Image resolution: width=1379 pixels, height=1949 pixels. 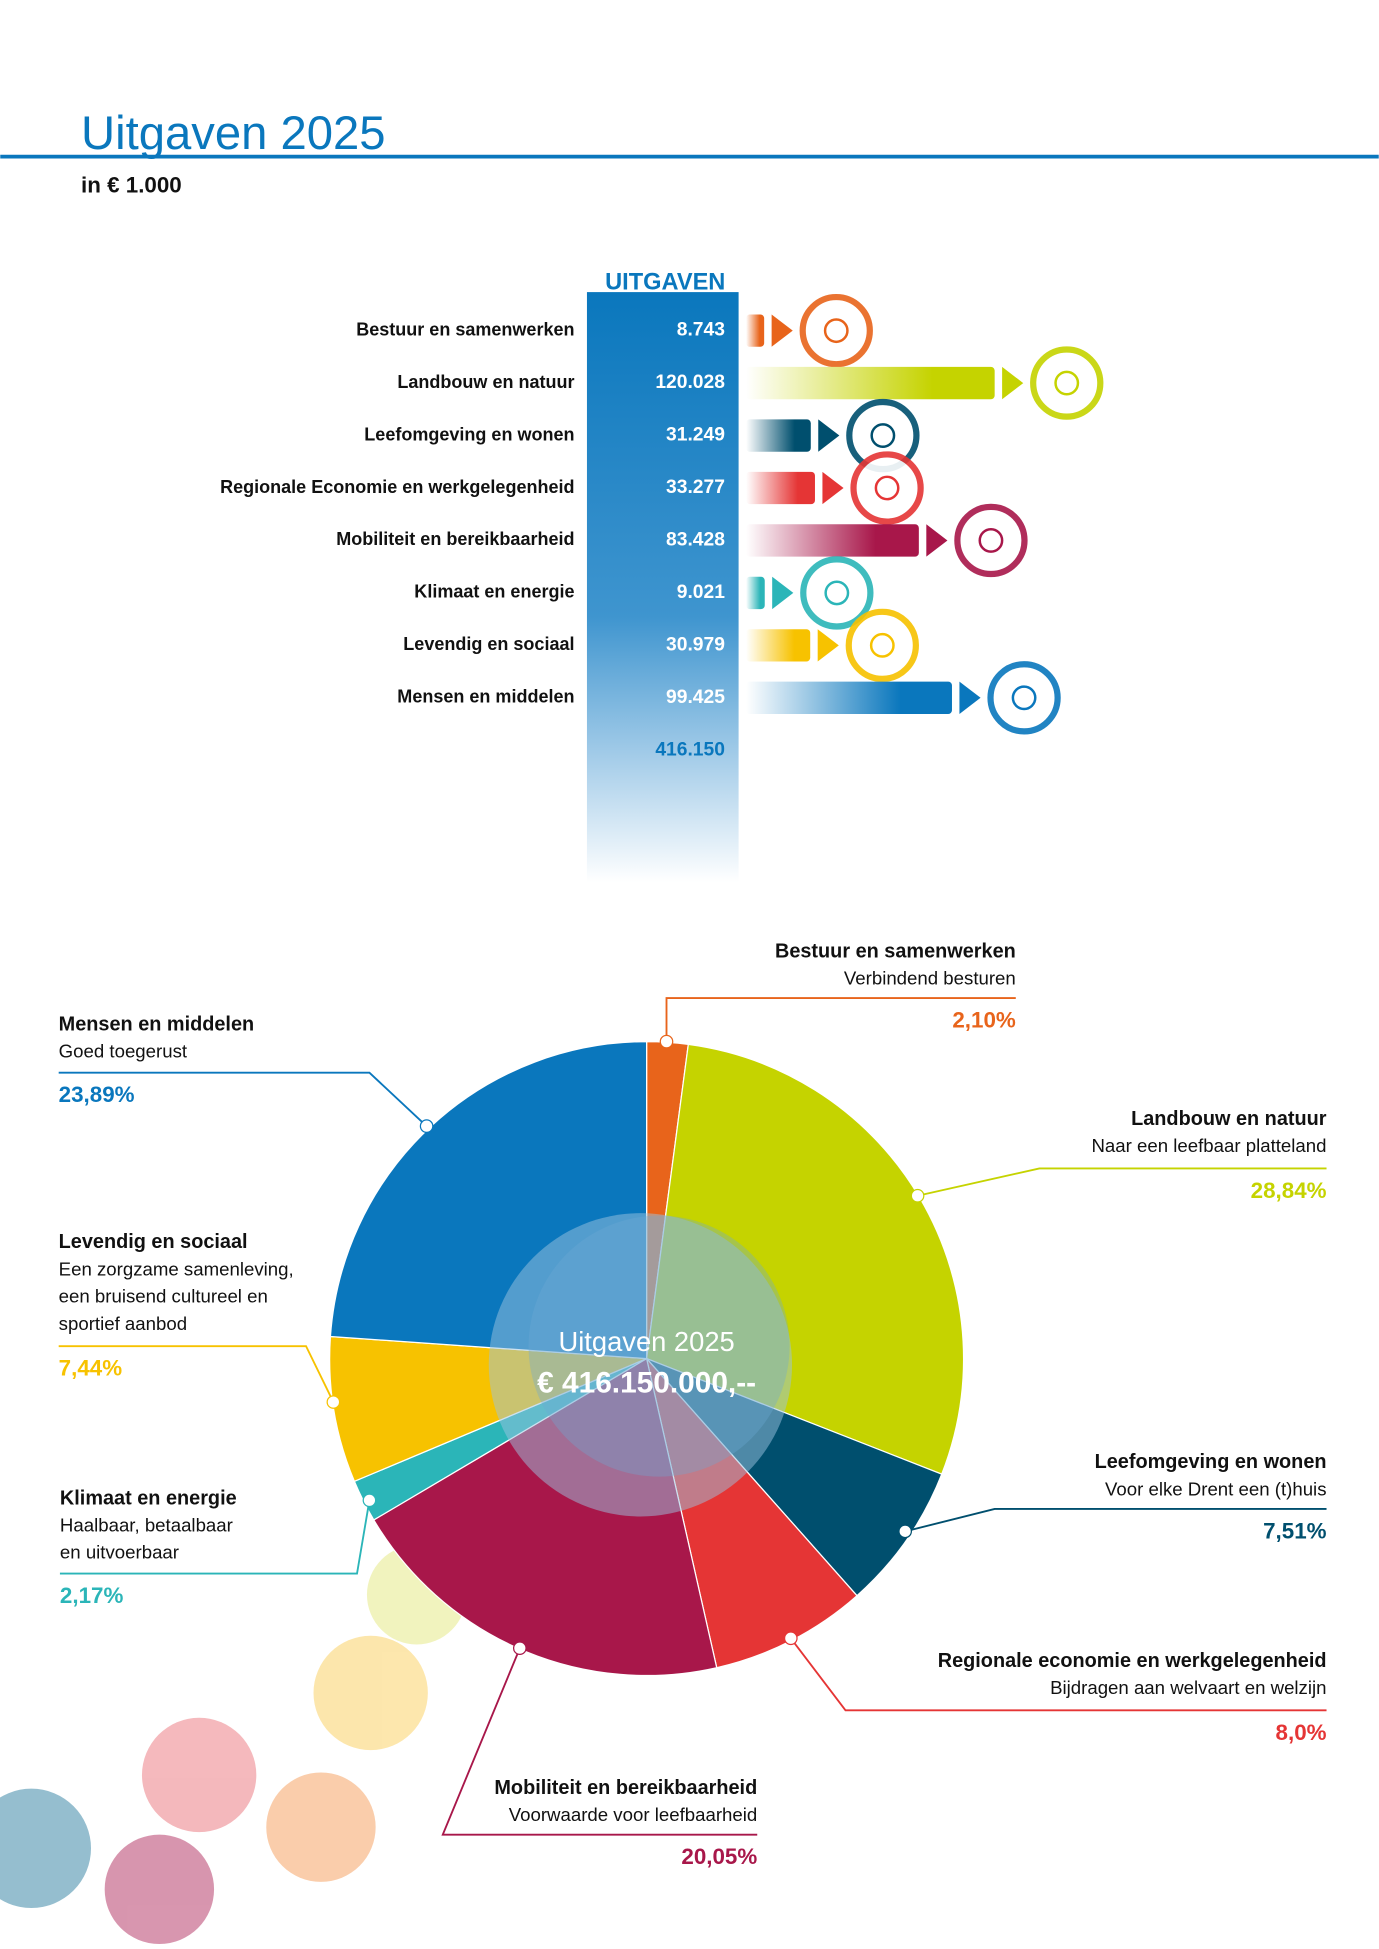 I want to click on category-label: Mensen en middelen, so click(x=485, y=697).